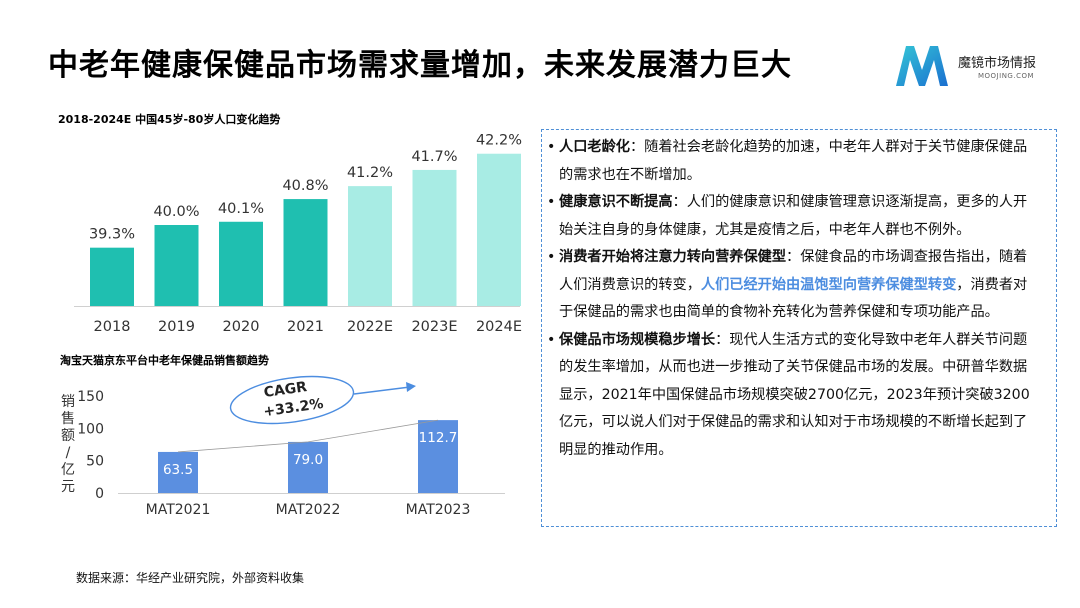  Describe the element at coordinates (190, 578) in the screenshot. I see `data-source: 数据来源：华经产业研究院，外部资料收集` at that location.